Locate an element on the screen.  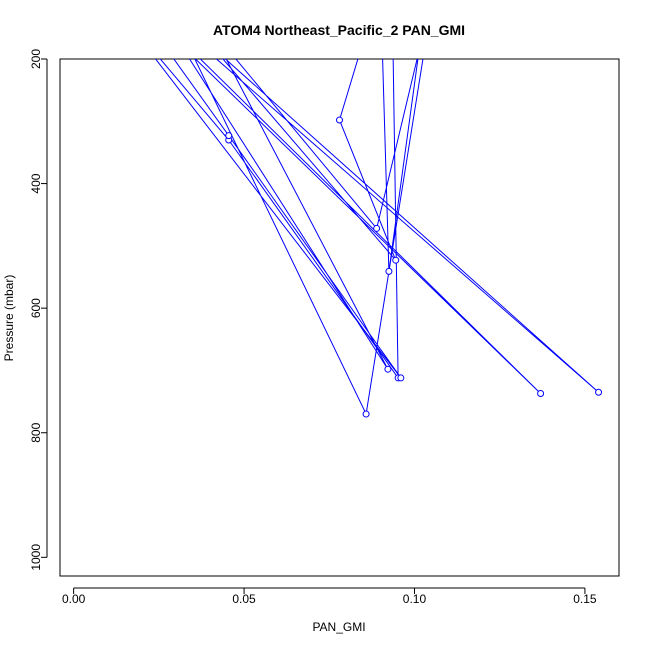
y-axis-label: Pressure (mbar) is located at coordinates (9, 318).